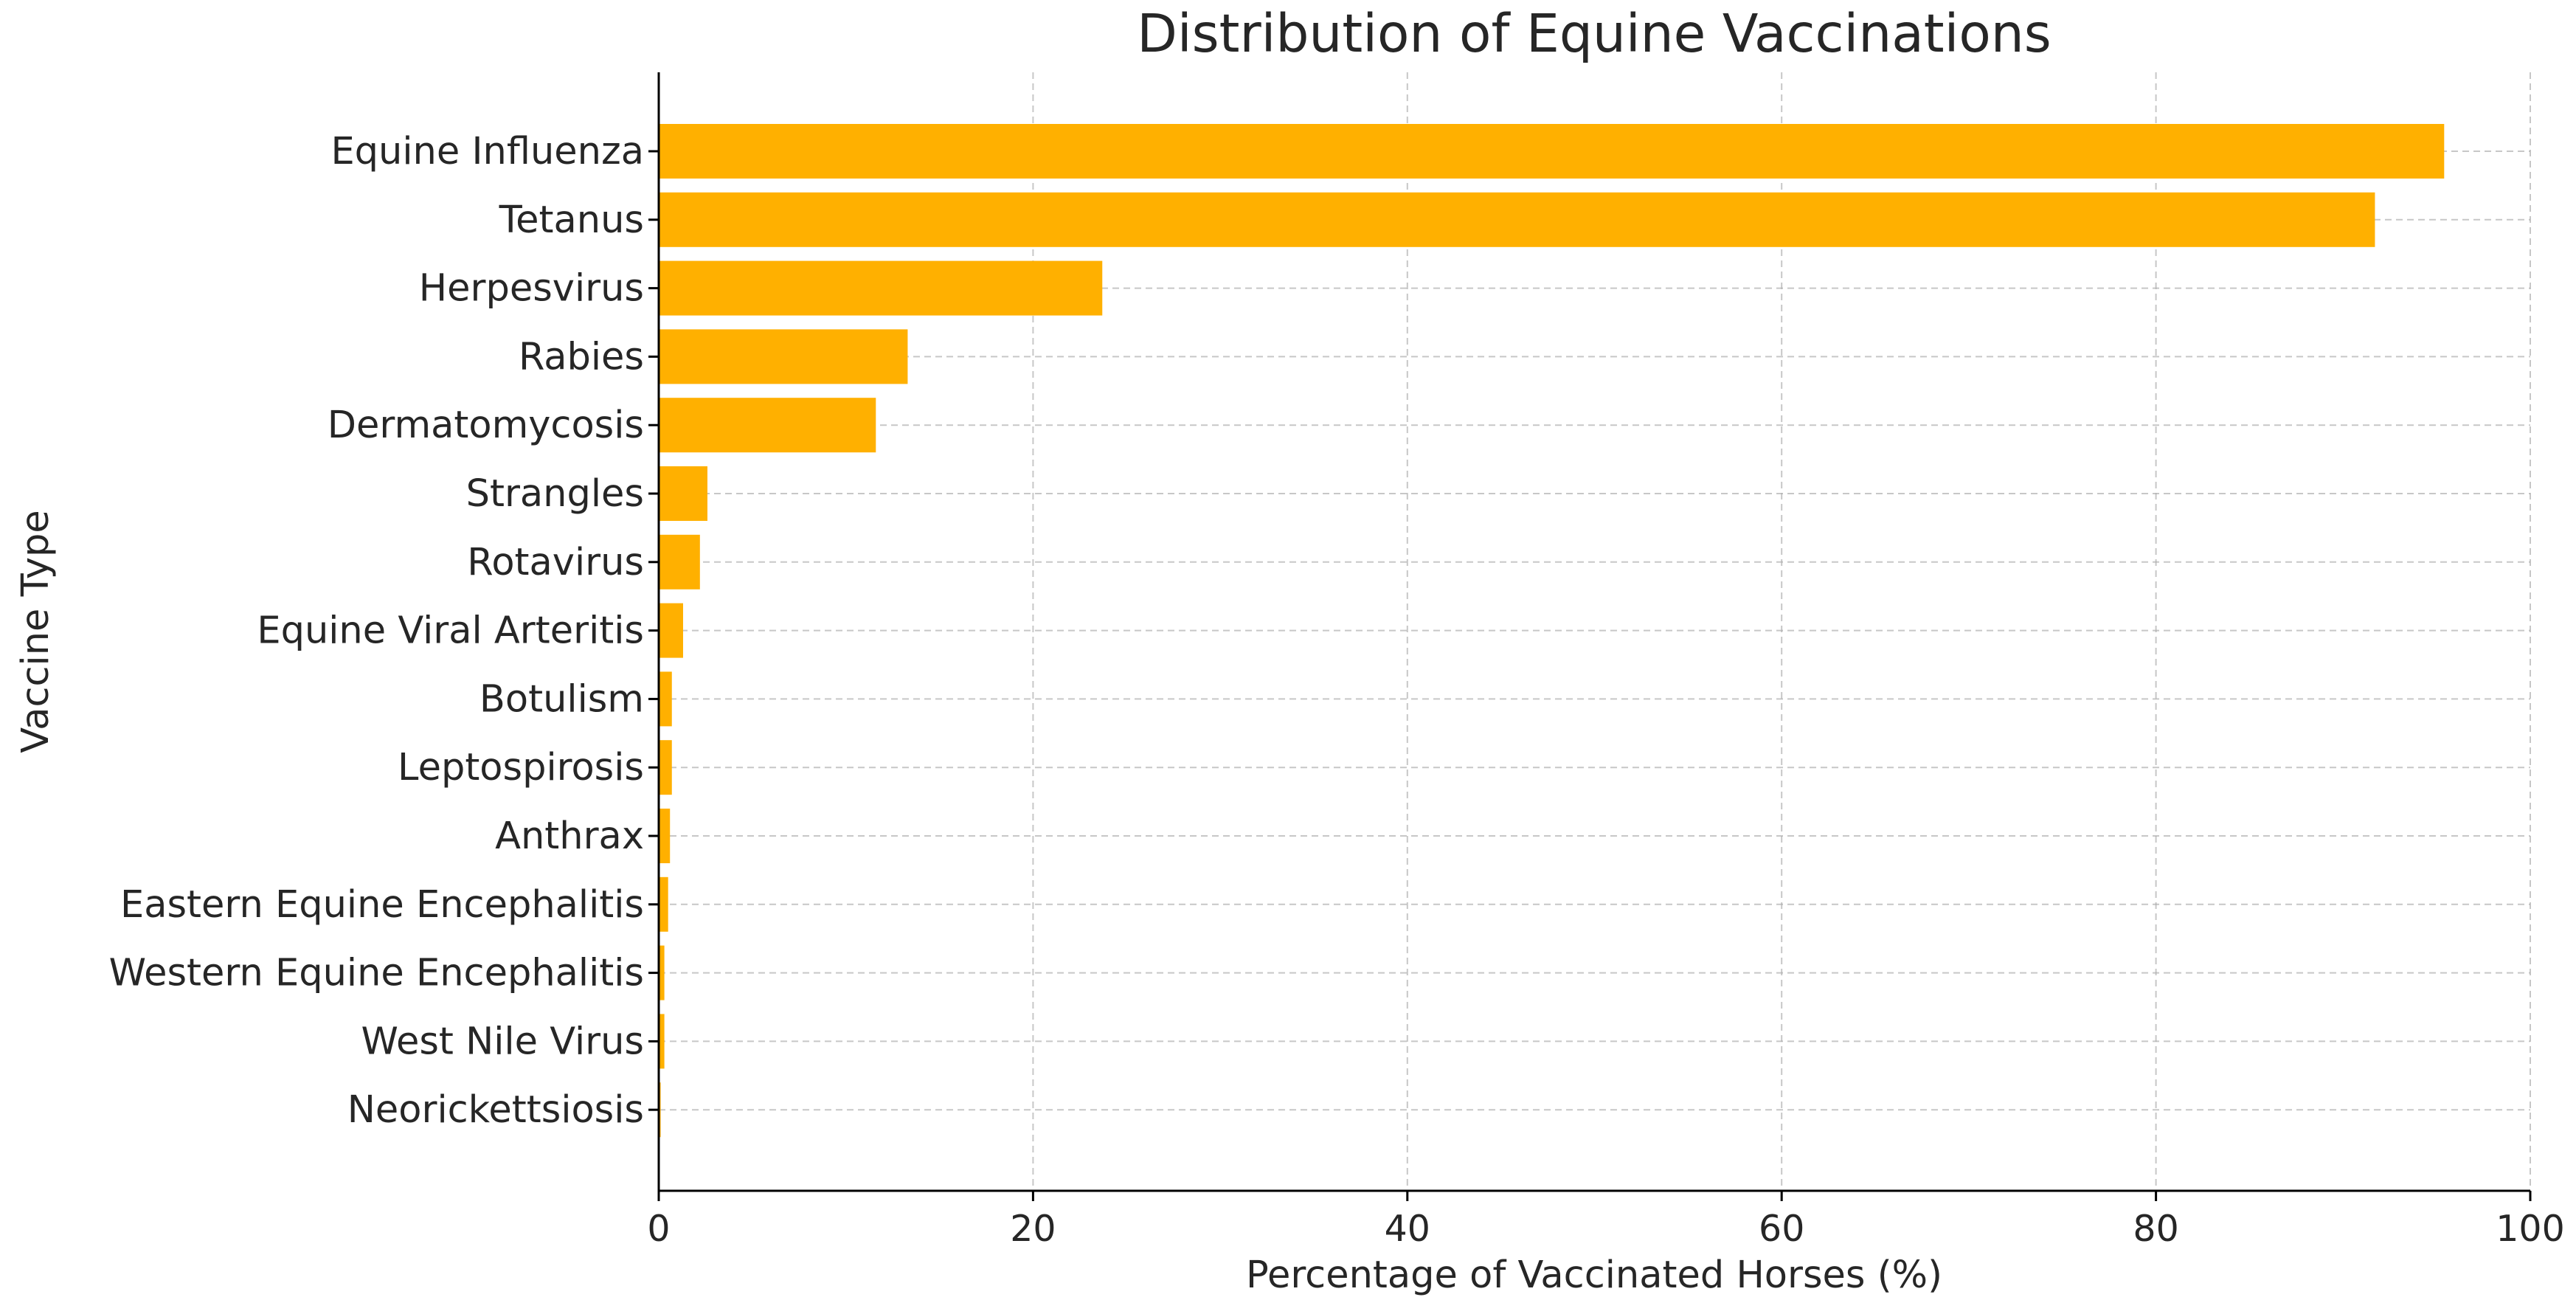  I want to click on bar-anthrax, so click(665, 836).